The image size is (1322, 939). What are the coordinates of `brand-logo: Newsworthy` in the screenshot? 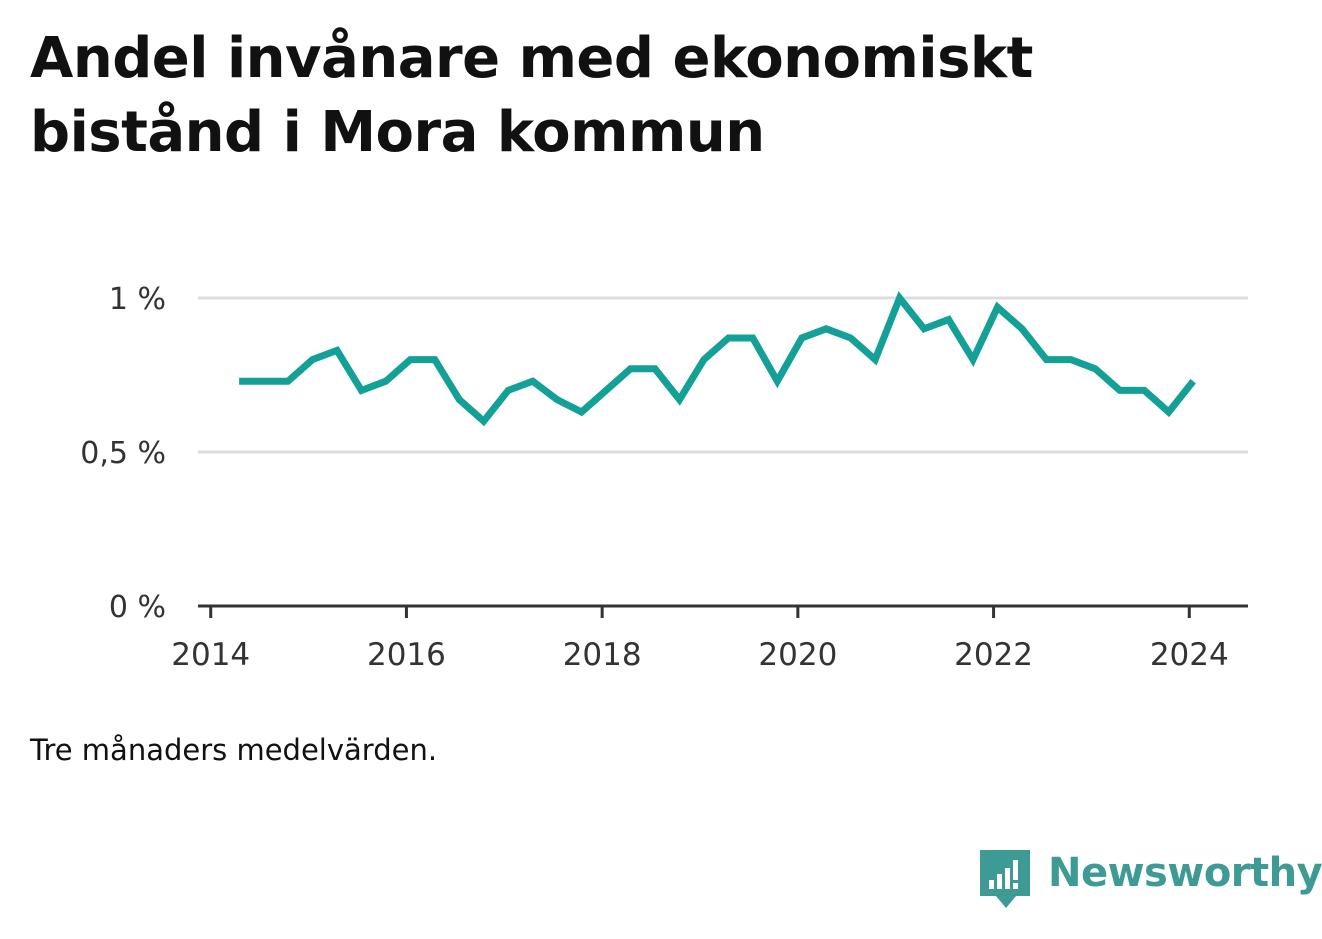 It's located at (1151, 881).